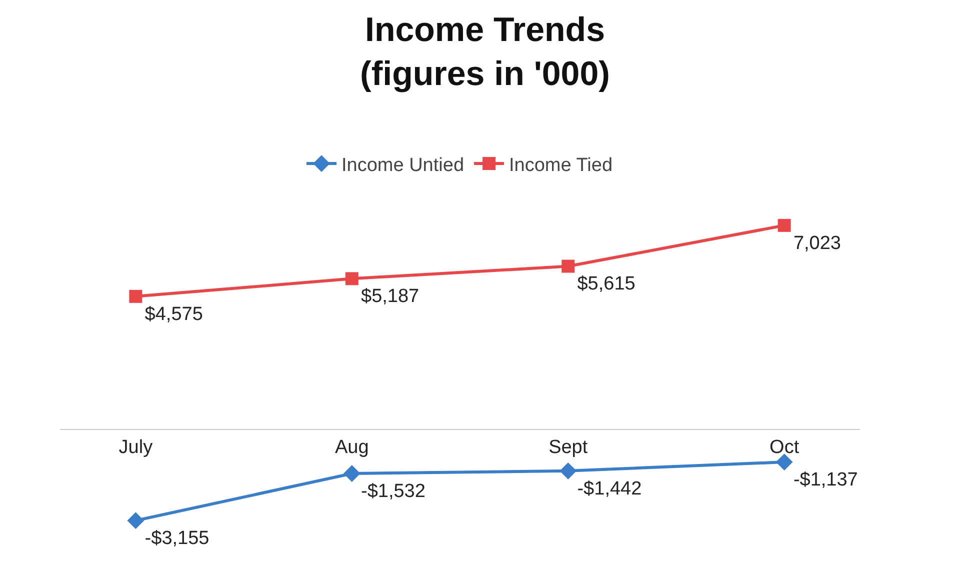 The width and height of the screenshot is (970, 586). Describe the element at coordinates (568, 447) in the screenshot. I see `x-tick-label: Sept` at that location.